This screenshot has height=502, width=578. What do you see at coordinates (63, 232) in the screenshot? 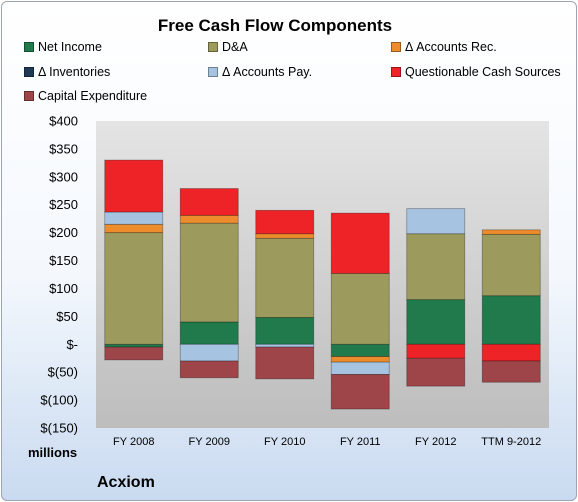
I see `y-tick-label: $200` at bounding box center [63, 232].